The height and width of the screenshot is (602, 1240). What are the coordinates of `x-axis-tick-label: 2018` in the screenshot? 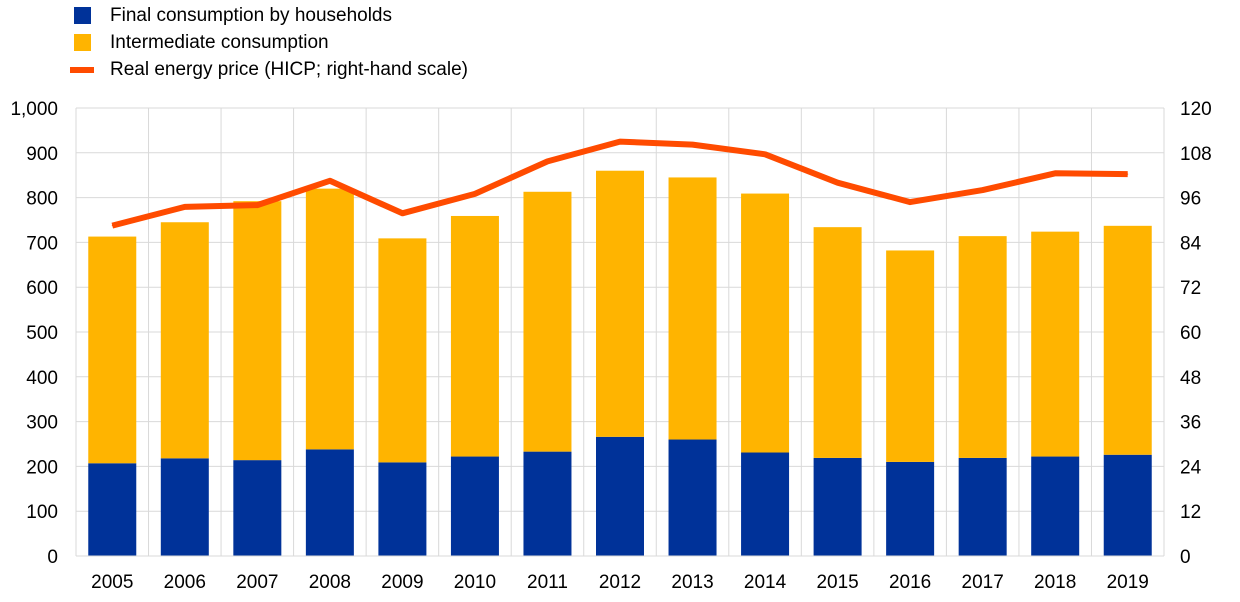 It's located at (1055, 582).